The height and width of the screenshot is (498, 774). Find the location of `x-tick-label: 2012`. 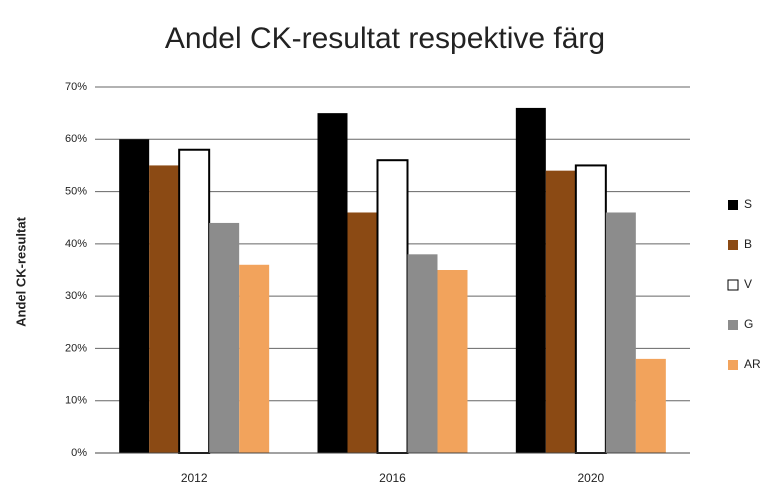

x-tick-label: 2012 is located at coordinates (194, 478).